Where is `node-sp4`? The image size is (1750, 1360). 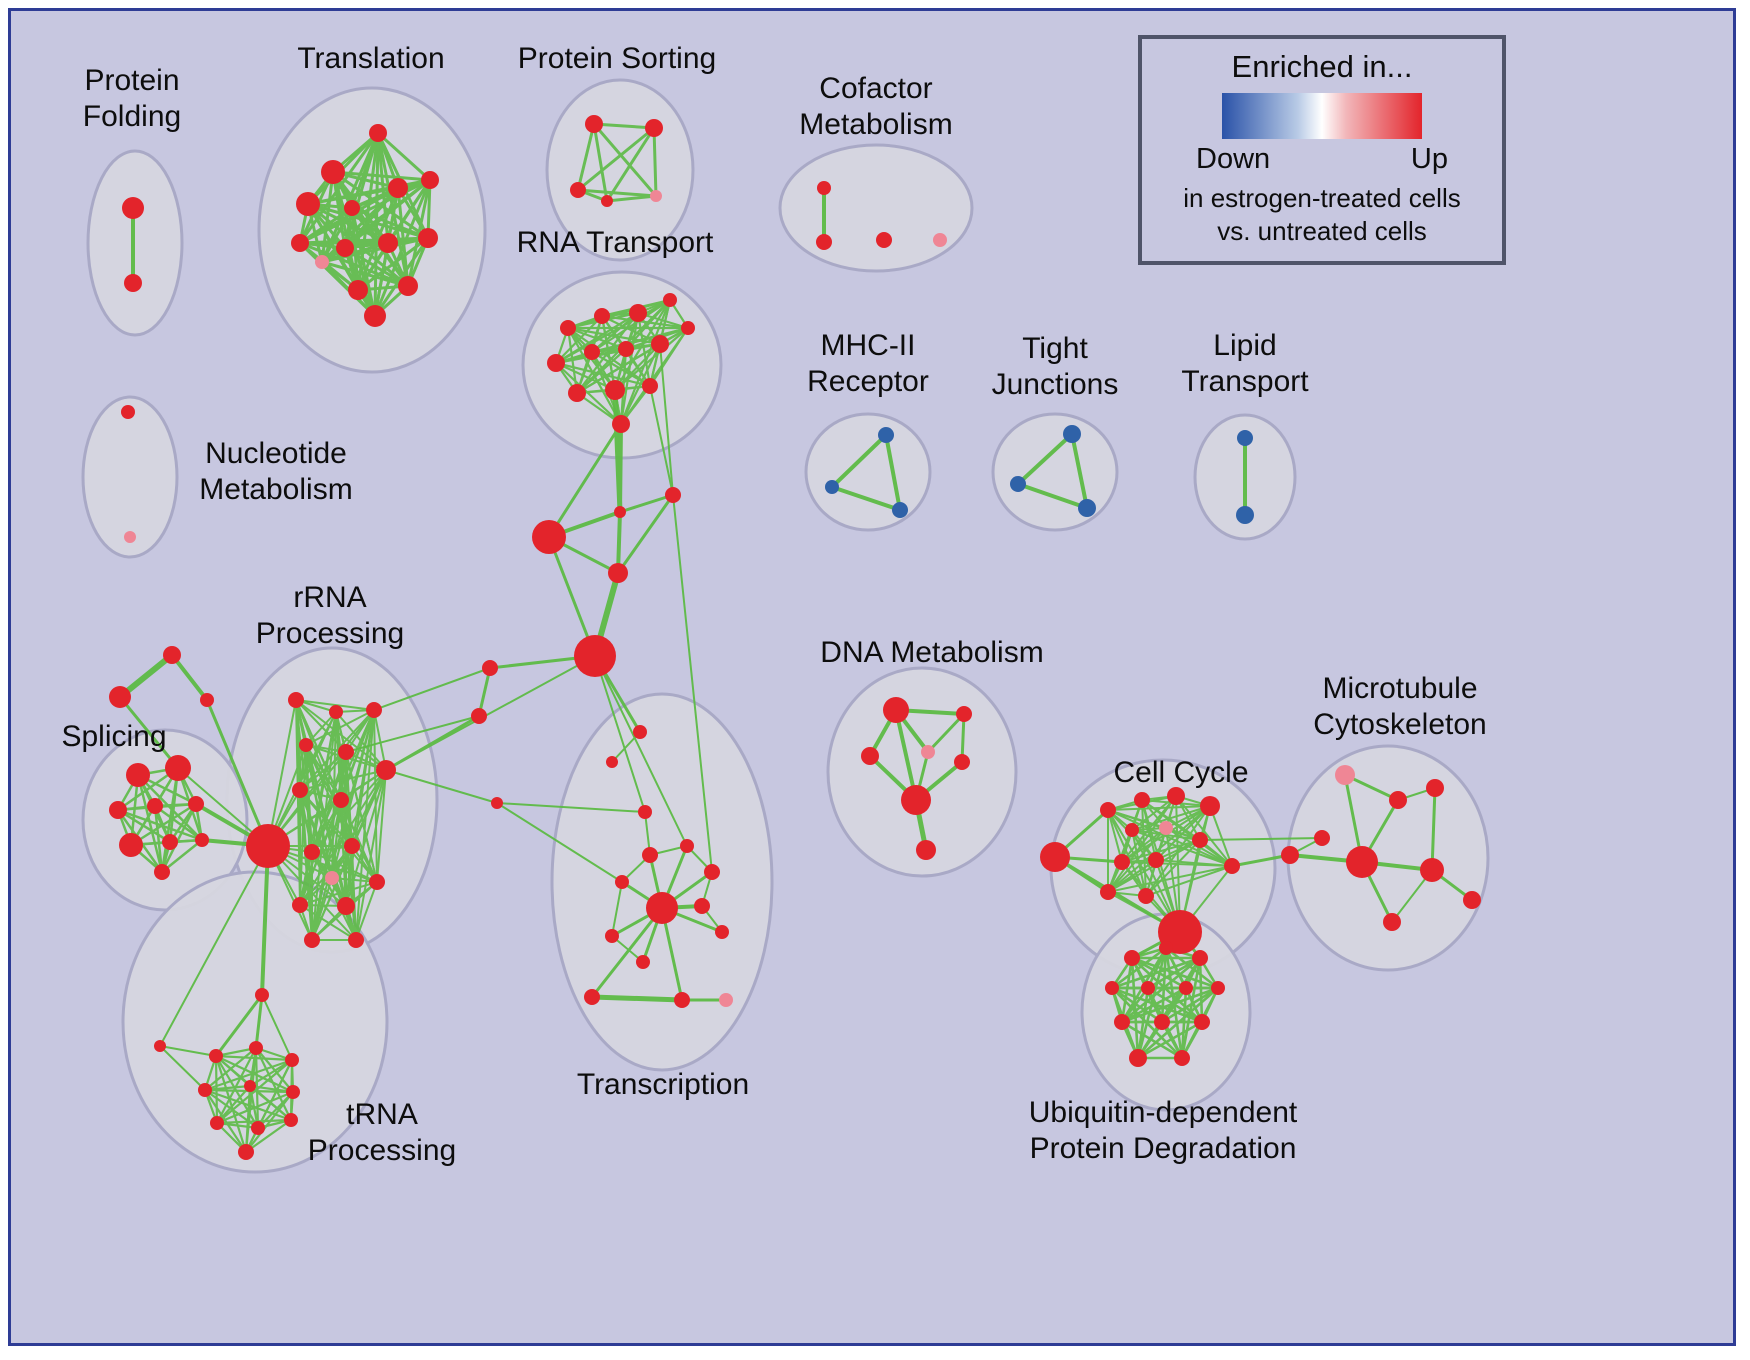 node-sp4 is located at coordinates (155, 806).